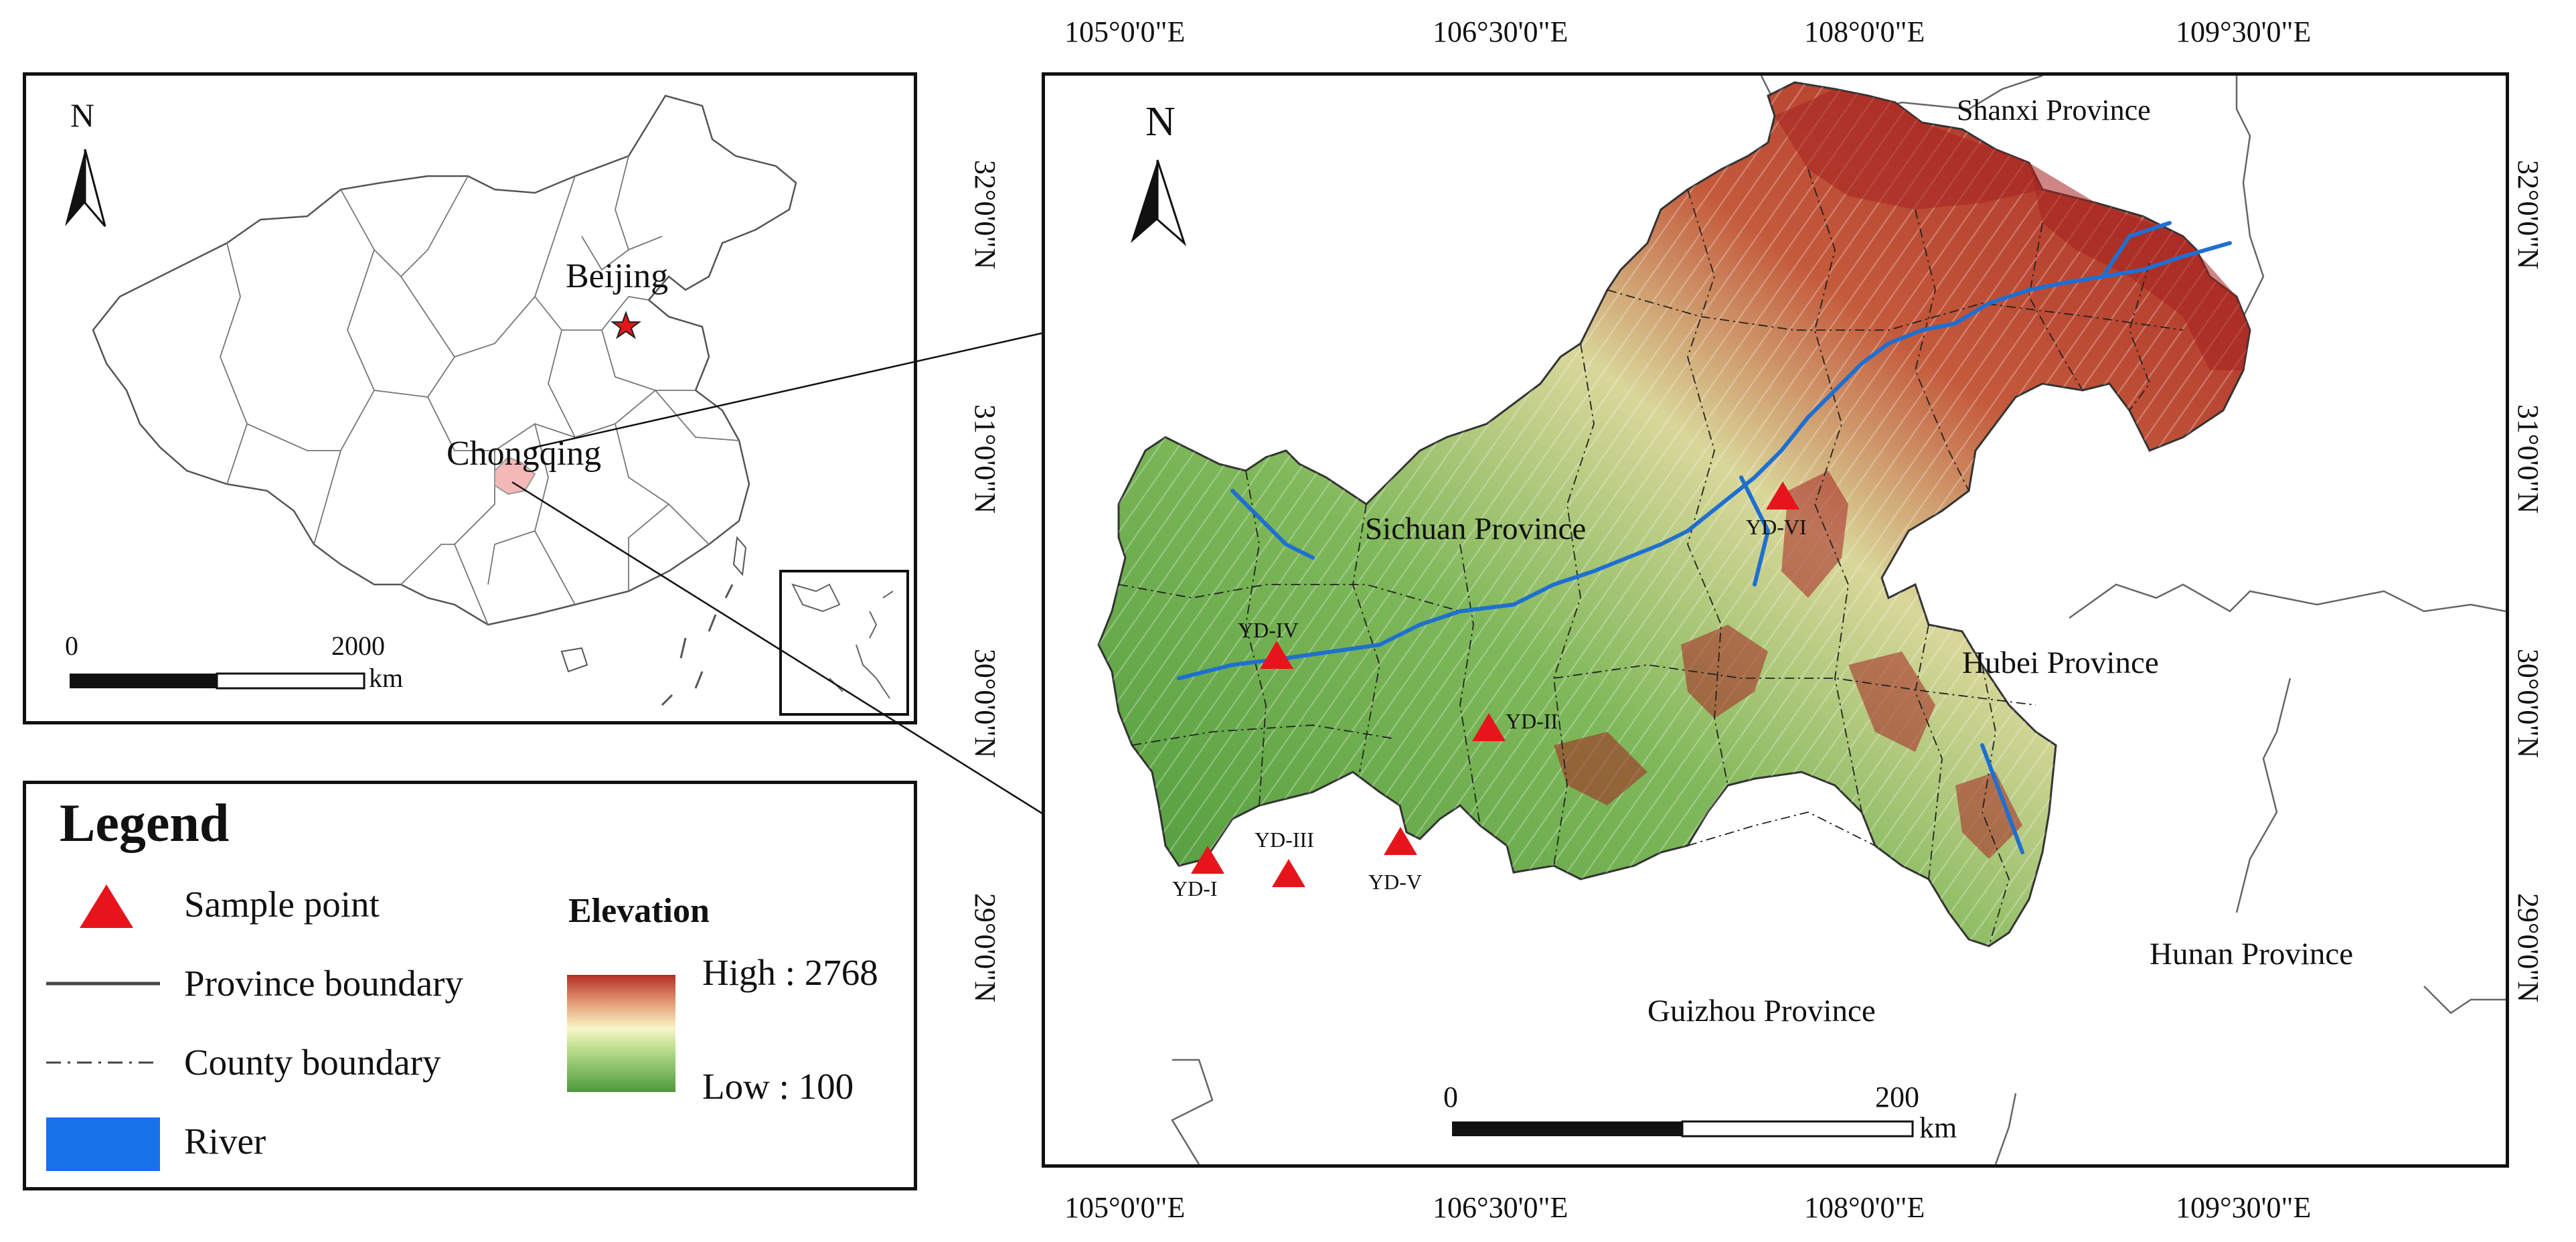 This screenshot has width=2576, height=1242. What do you see at coordinates (740, 556) in the screenshot?
I see `taiwan-island` at bounding box center [740, 556].